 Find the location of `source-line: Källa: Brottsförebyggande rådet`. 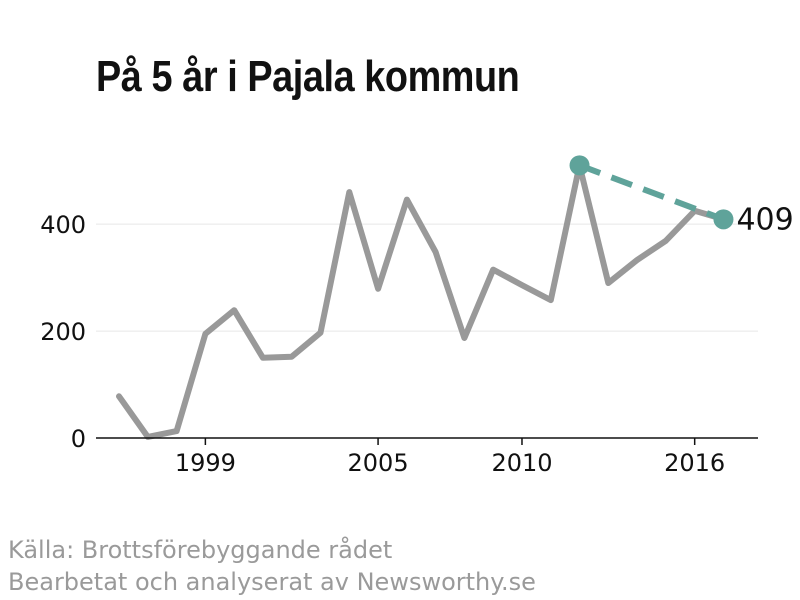

source-line: Källa: Brottsförebyggande rådet is located at coordinates (200, 550).